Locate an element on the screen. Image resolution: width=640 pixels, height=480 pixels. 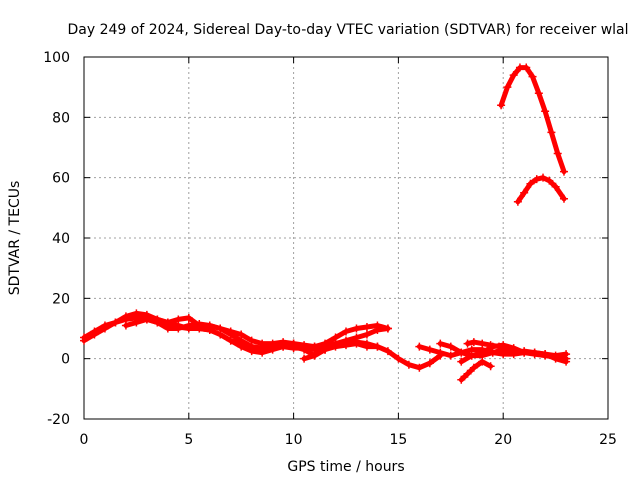
y-tick-label: 80 is located at coordinates (61, 118).